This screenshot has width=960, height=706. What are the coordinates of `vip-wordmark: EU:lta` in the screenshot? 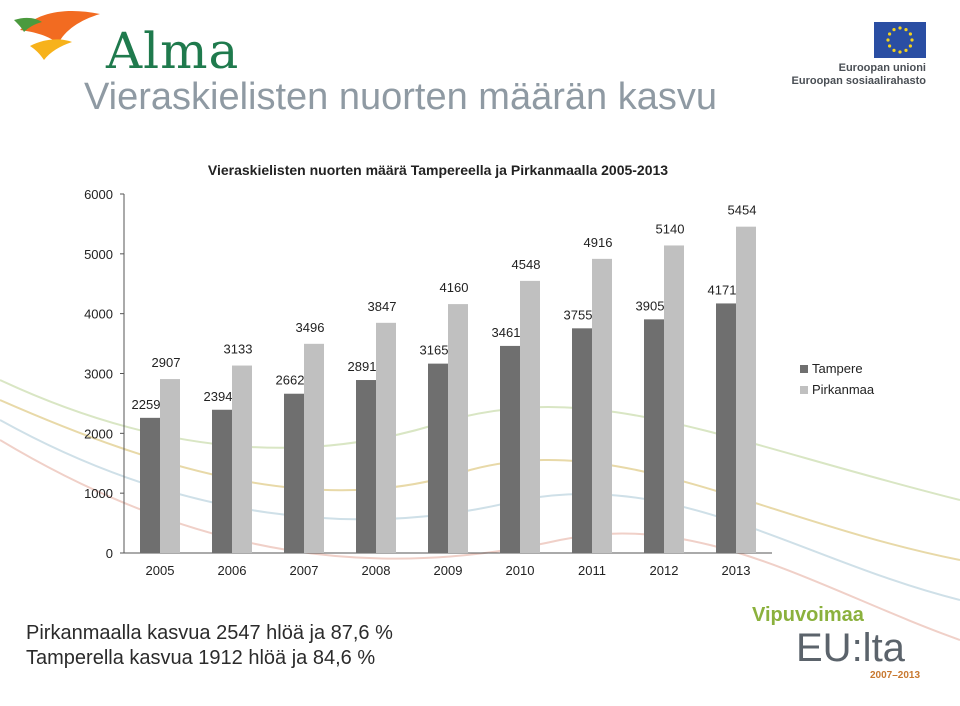 It's located at (850, 648).